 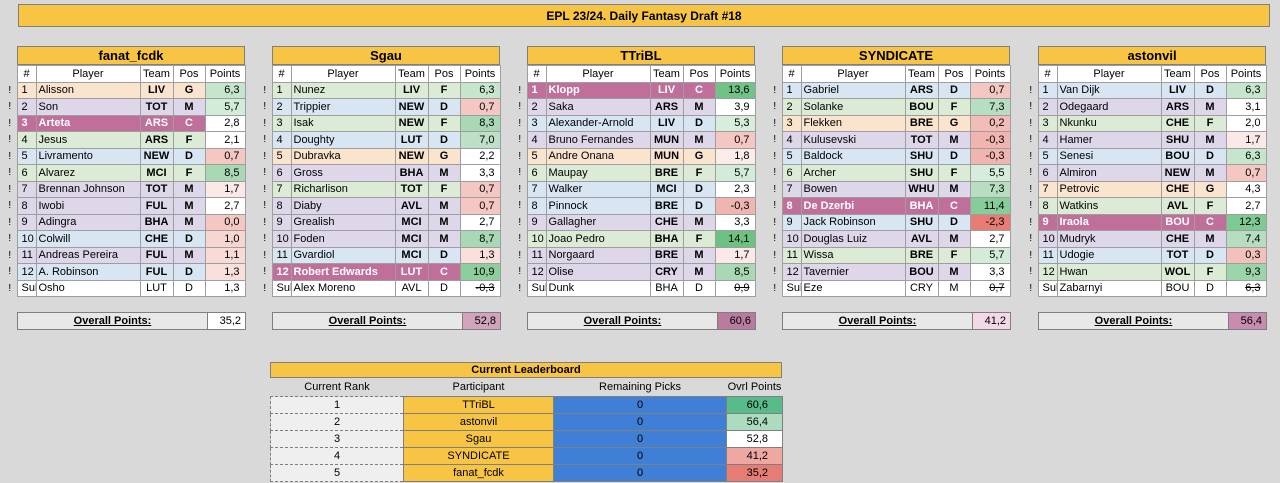 I want to click on table-row: ! 9 Jack Robinson SHU D -2,3, so click(x=889, y=222).